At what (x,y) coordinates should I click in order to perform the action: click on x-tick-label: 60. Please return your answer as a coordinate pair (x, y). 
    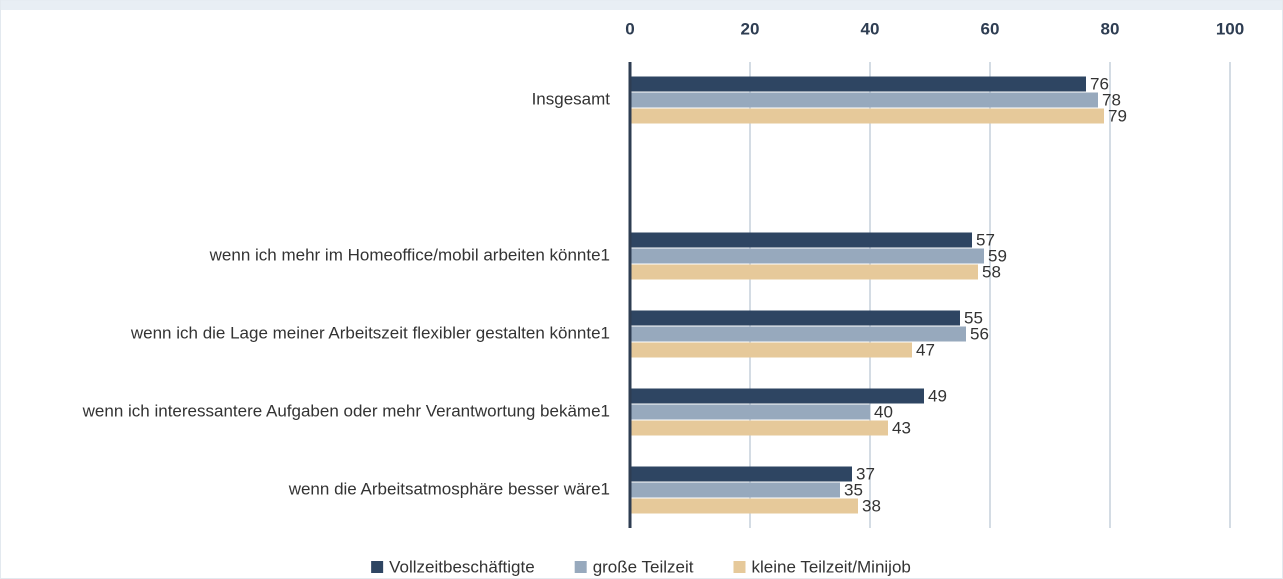
    Looking at the image, I should click on (990, 28).